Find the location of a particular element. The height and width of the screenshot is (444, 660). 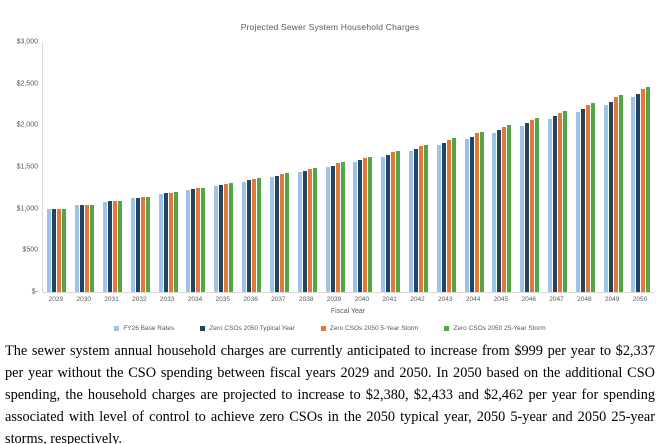

bar-group-2044 is located at coordinates (474, 211).